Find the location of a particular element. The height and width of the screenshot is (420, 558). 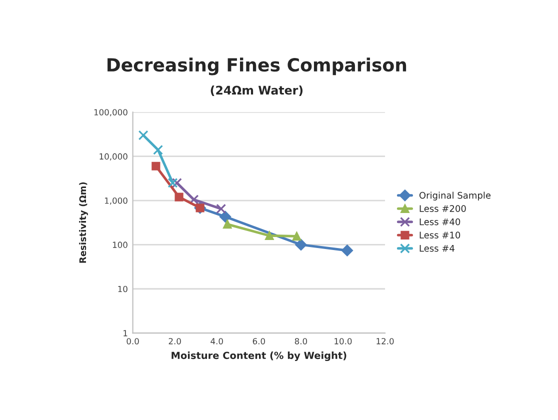

legend-label: Less #10 is located at coordinates (440, 235).